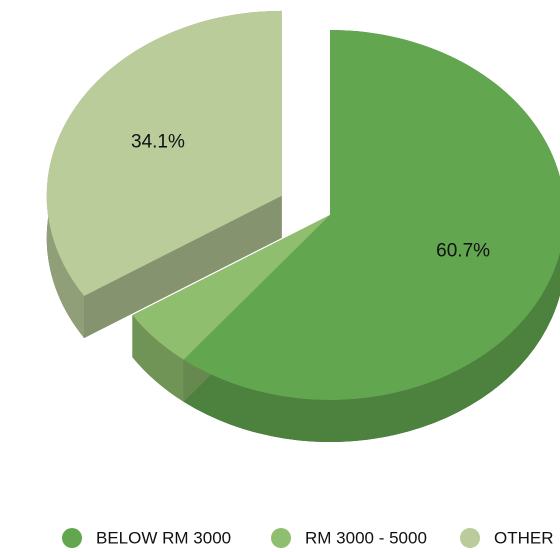 Image resolution: width=560 pixels, height=552 pixels. What do you see at coordinates (158, 142) in the screenshot?
I see `data-label: 34.1%` at bounding box center [158, 142].